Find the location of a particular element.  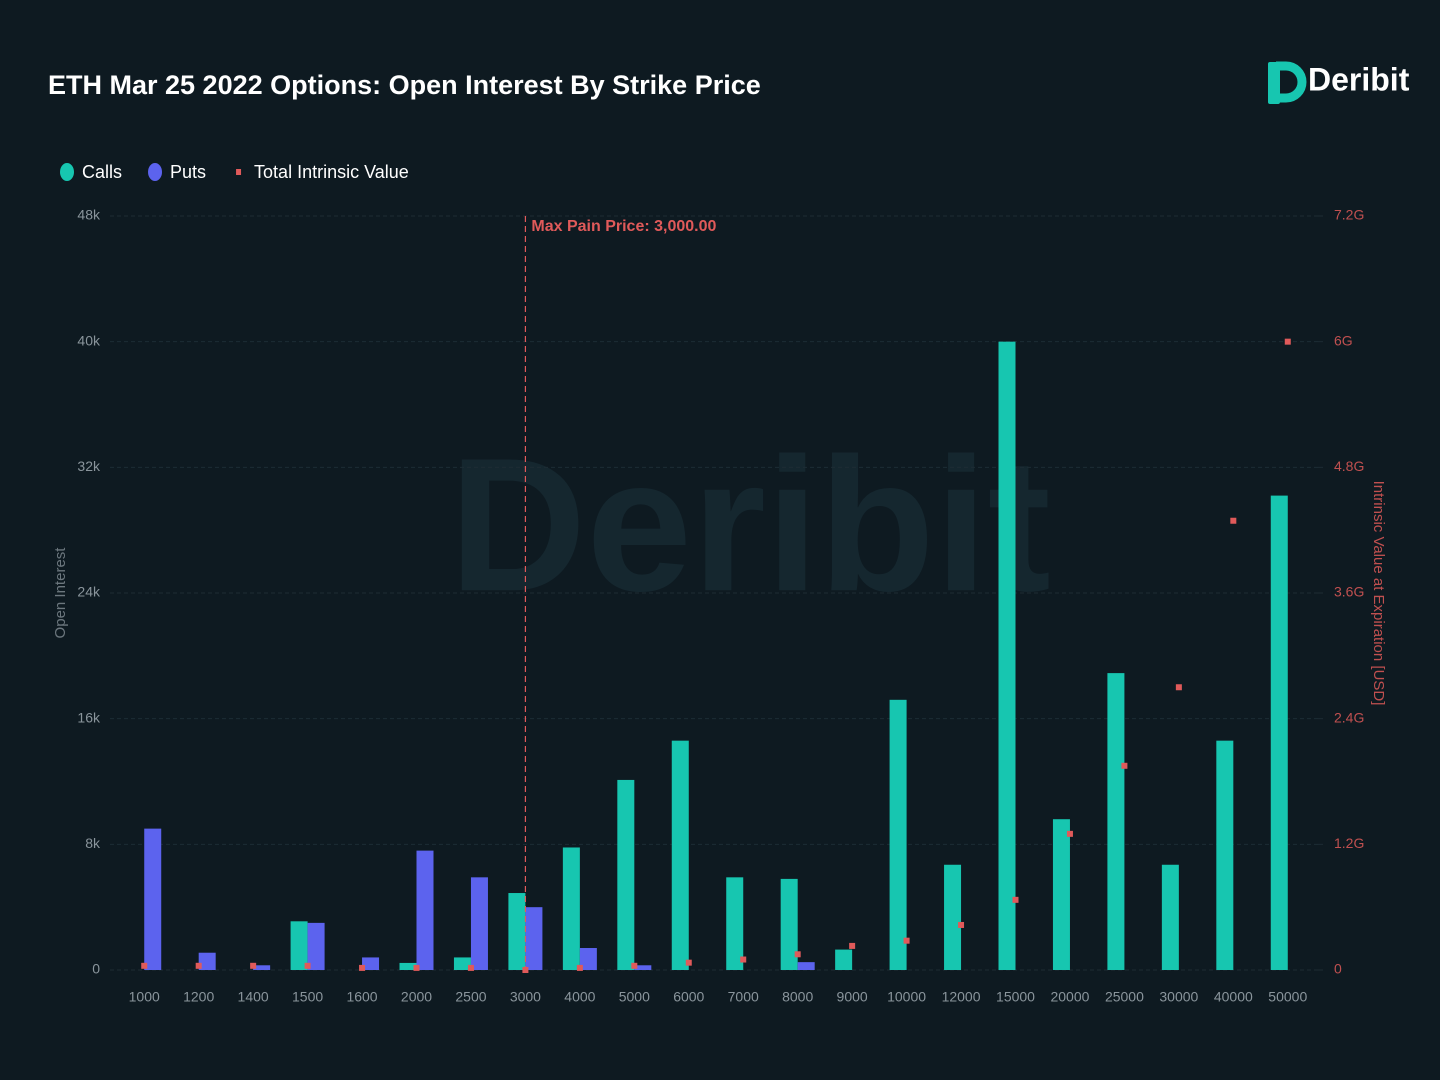

x-tick-label: 6000 is located at coordinates (688, 997).